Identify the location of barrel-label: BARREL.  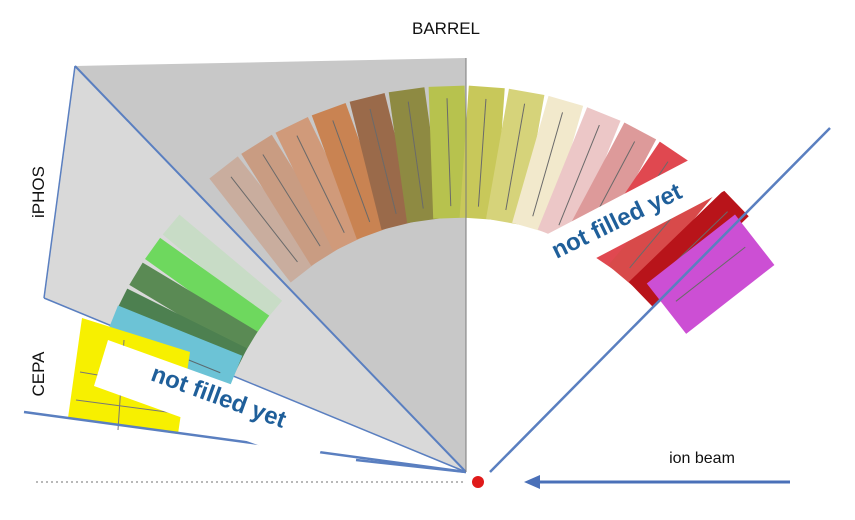
(446, 28).